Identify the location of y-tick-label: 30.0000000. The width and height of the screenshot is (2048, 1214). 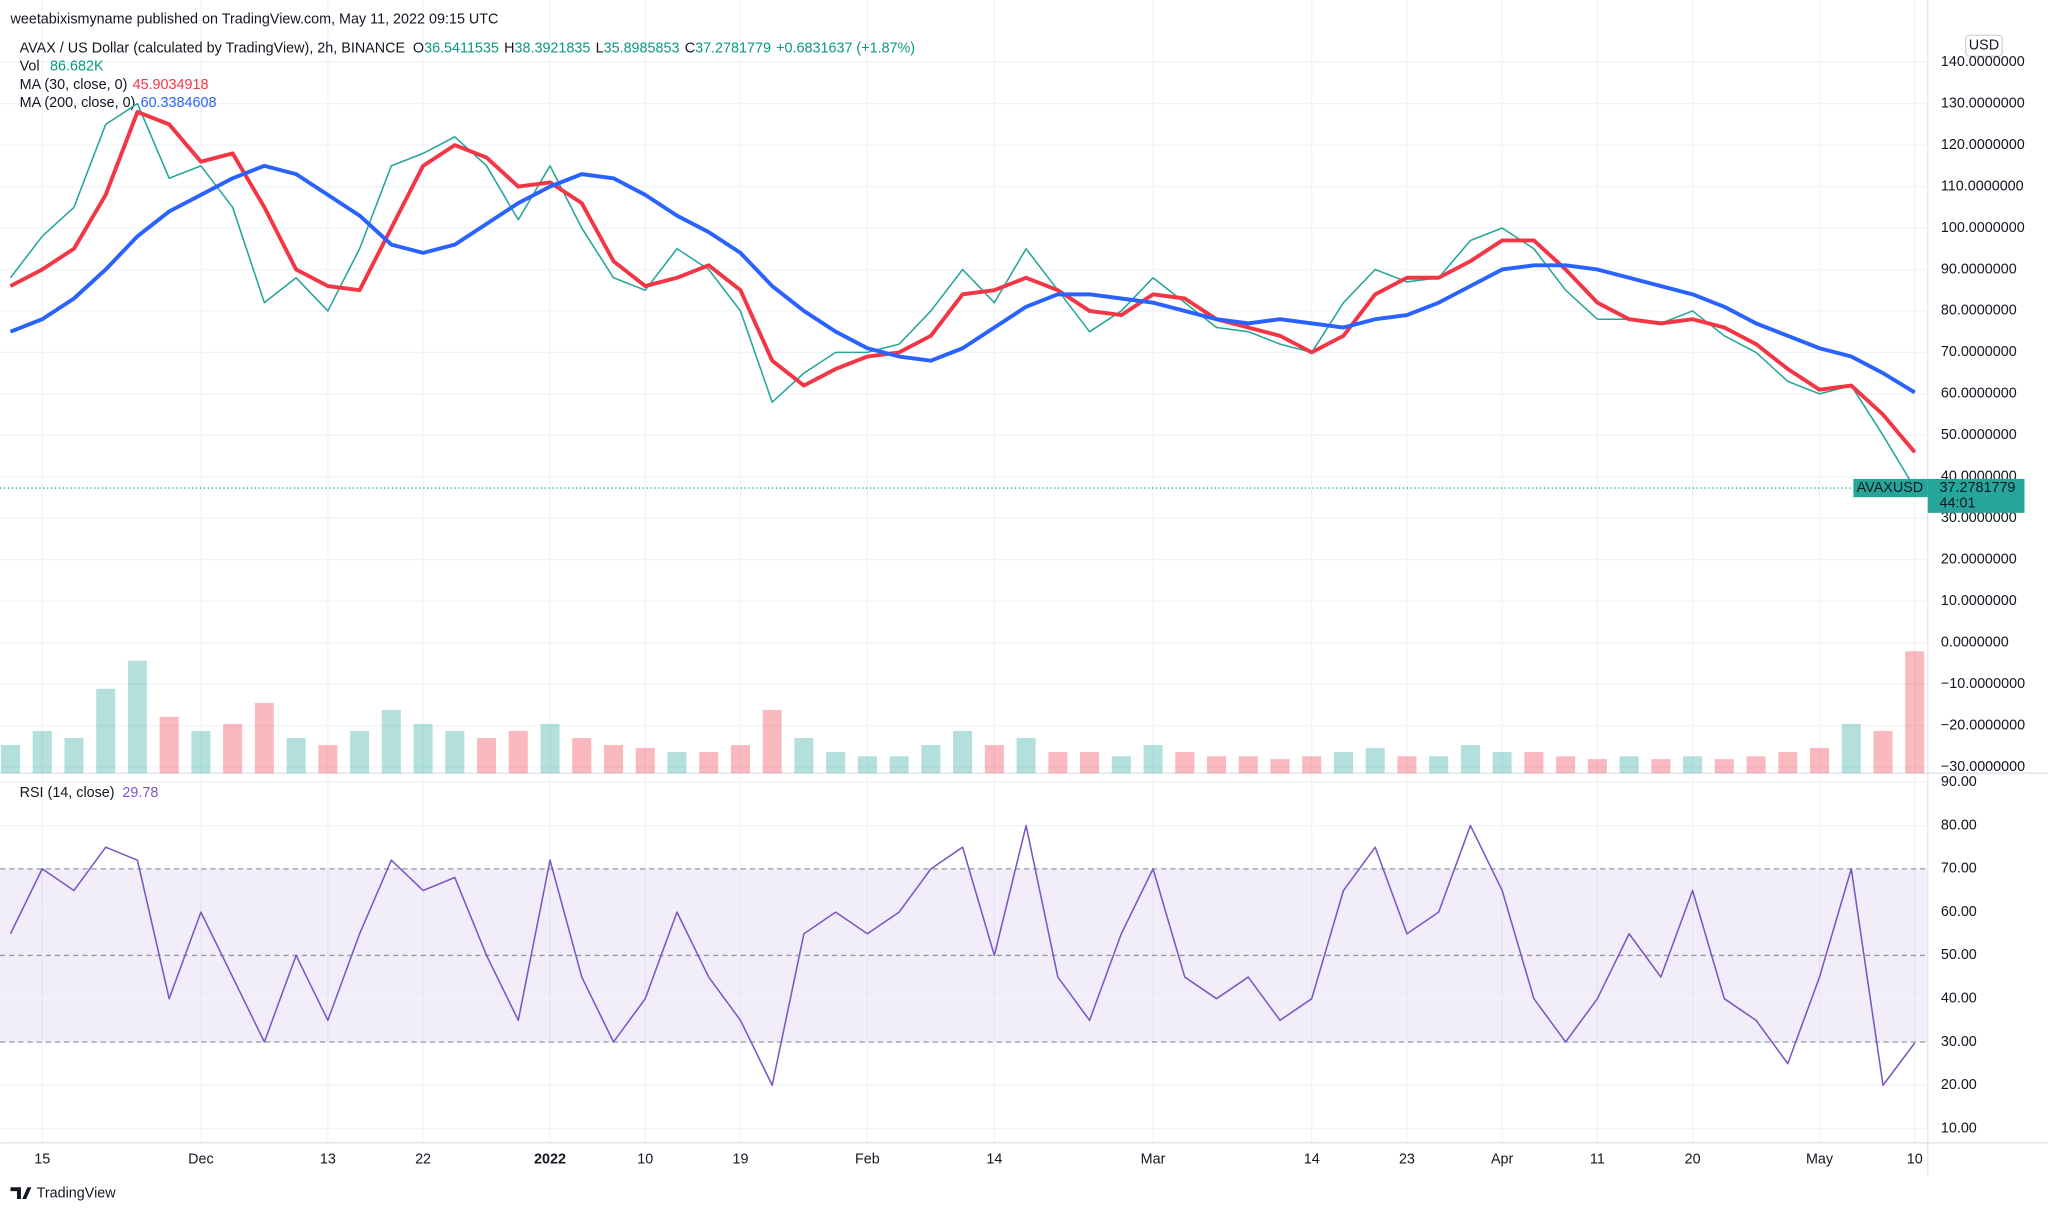
(1979, 518).